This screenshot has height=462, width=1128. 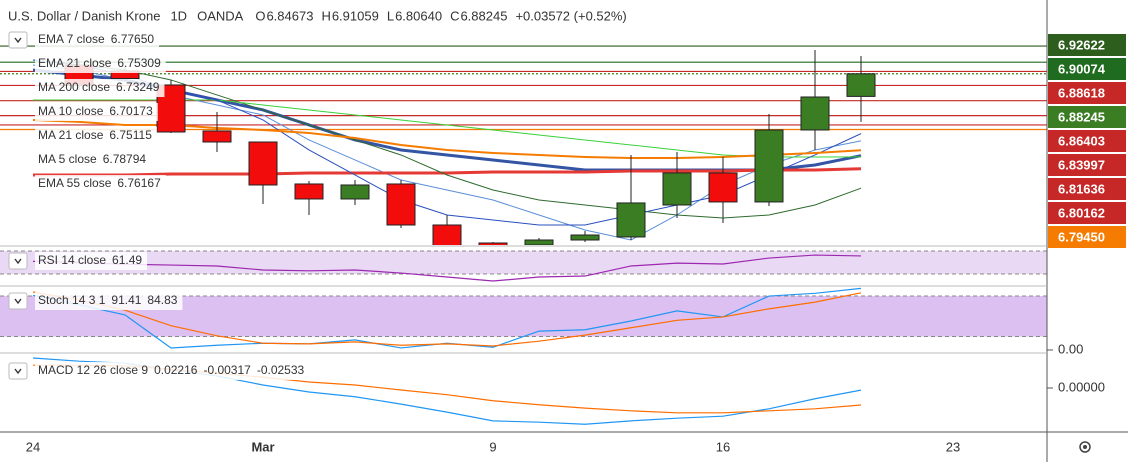 What do you see at coordinates (1081, 212) in the screenshot?
I see `price-label: 6.80162` at bounding box center [1081, 212].